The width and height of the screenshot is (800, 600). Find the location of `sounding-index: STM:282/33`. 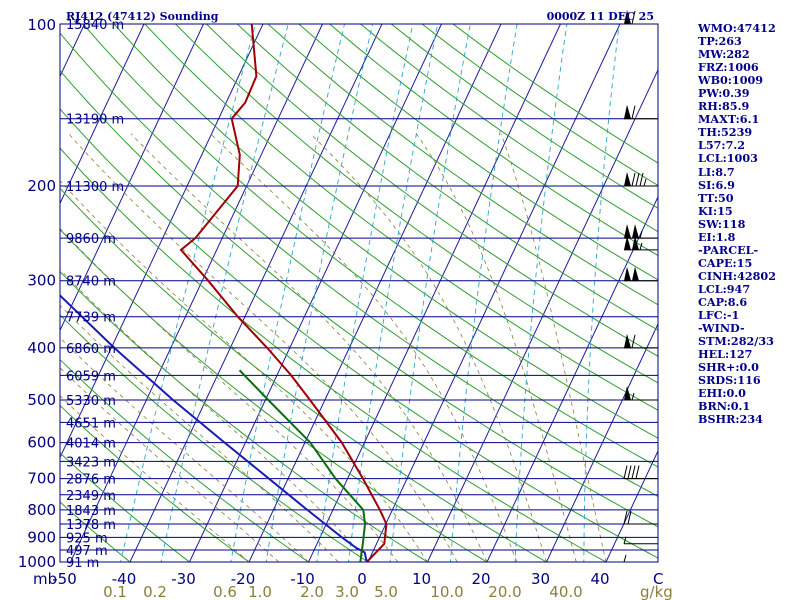

sounding-index: STM:282/33 is located at coordinates (736, 341).